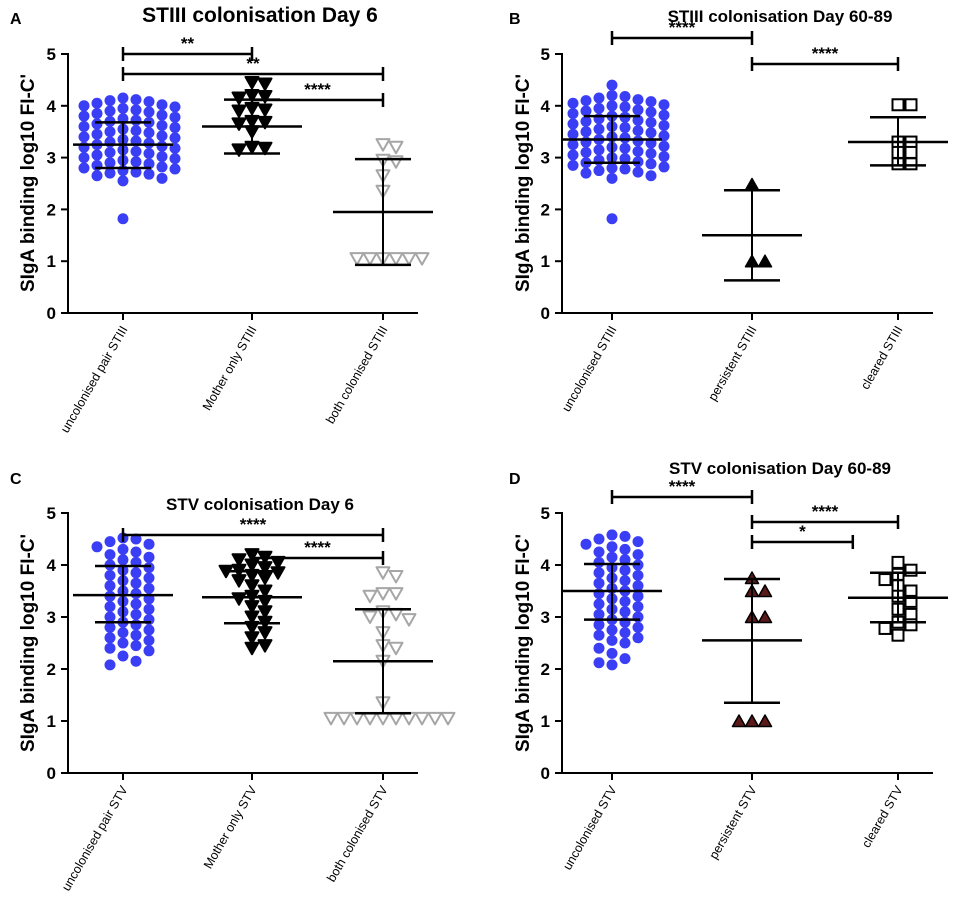  I want to click on x-tick-label: cleared STV, so click(882, 816).